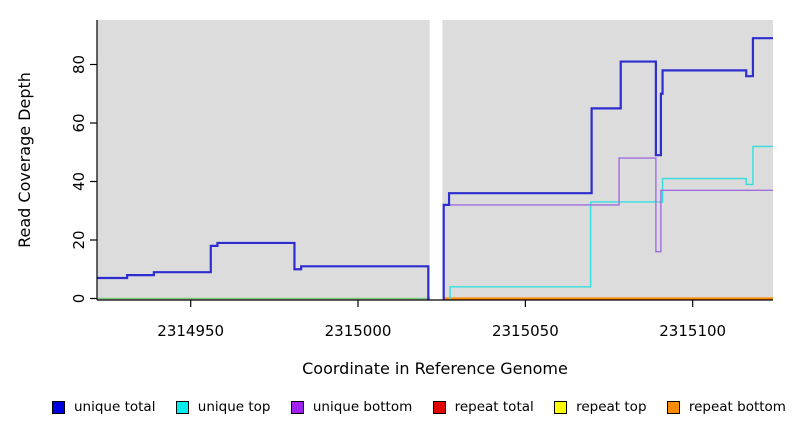 Image resolution: width=792 pixels, height=432 pixels. Describe the element at coordinates (79, 239) in the screenshot. I see `y-tick-label: 20` at that location.